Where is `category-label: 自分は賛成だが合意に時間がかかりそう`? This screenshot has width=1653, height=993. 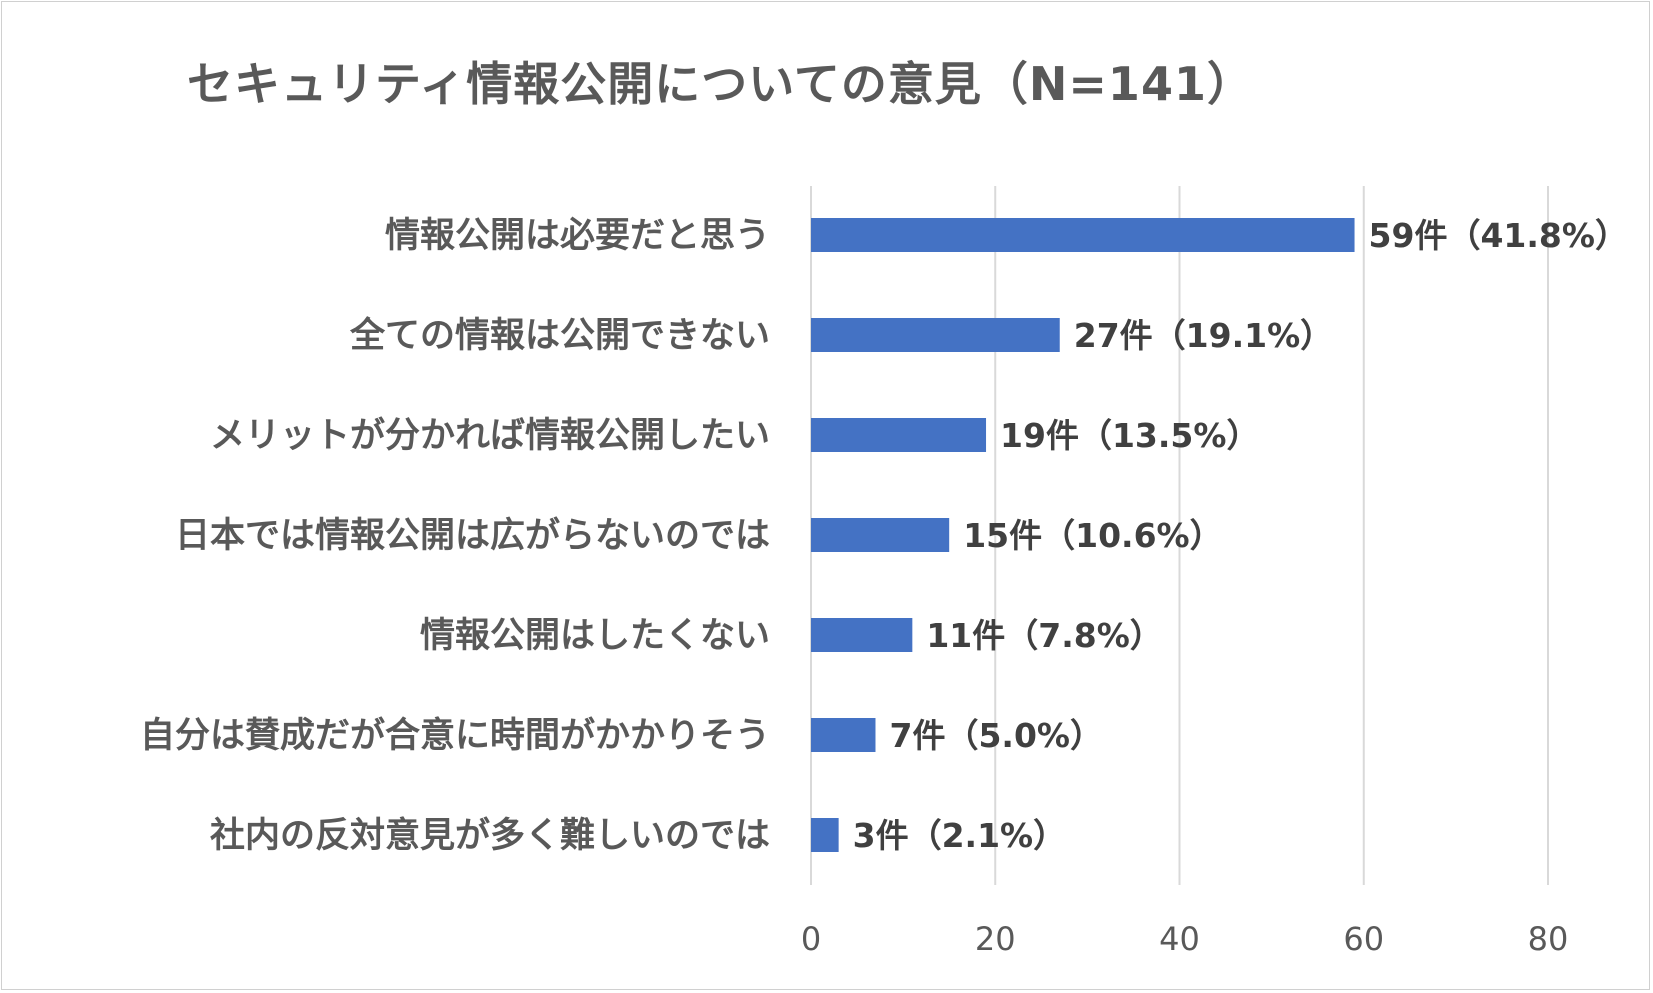 category-label: 自分は賛成だが合意に時間がかかりそう is located at coordinates (455, 736).